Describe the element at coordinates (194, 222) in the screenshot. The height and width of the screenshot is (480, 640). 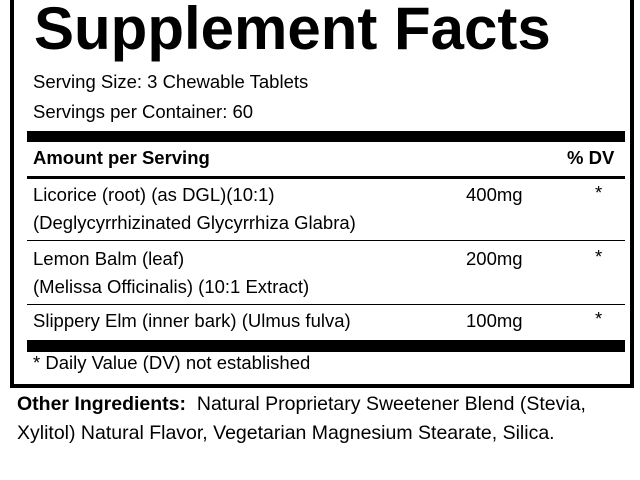
I see `ingredient-latin-name: (Deglycyrrhizinated Glycyrrhiza Glabra)` at that location.